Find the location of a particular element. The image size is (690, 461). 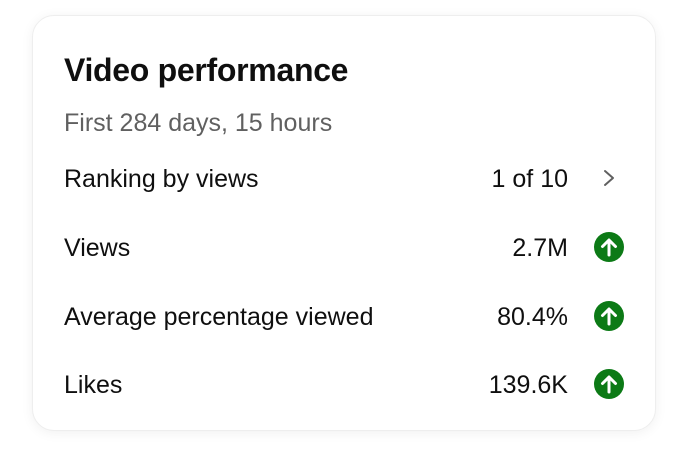

likes-row: Likes 139.6K is located at coordinates (345, 384).